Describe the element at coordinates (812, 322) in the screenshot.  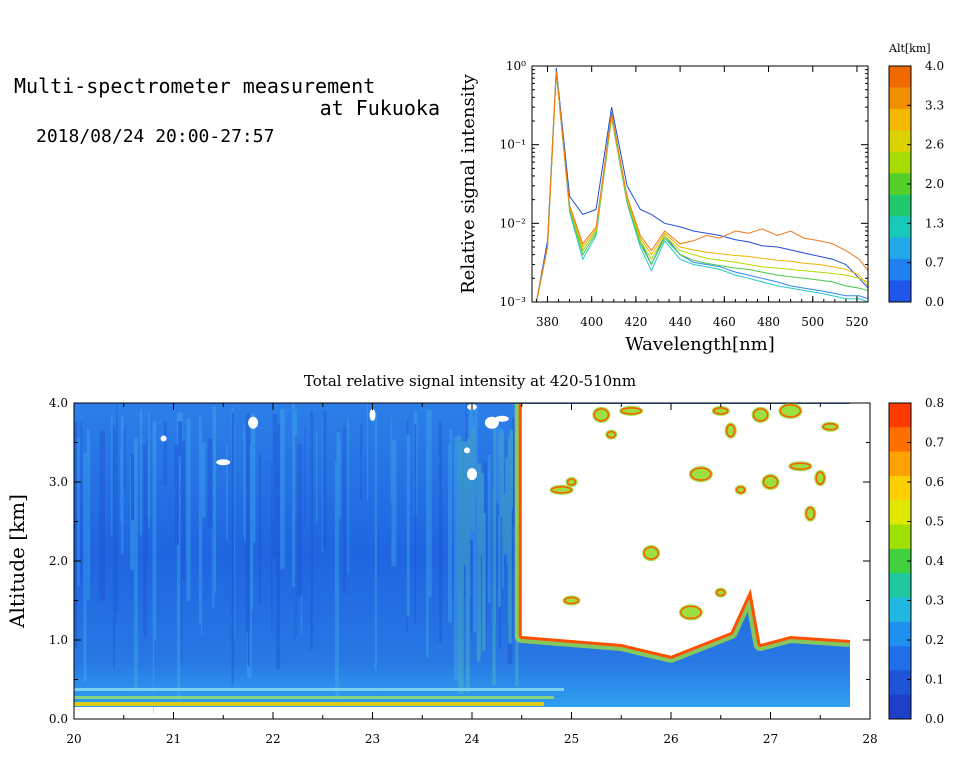
I see `spectrum-x-tick-label: 500` at that location.